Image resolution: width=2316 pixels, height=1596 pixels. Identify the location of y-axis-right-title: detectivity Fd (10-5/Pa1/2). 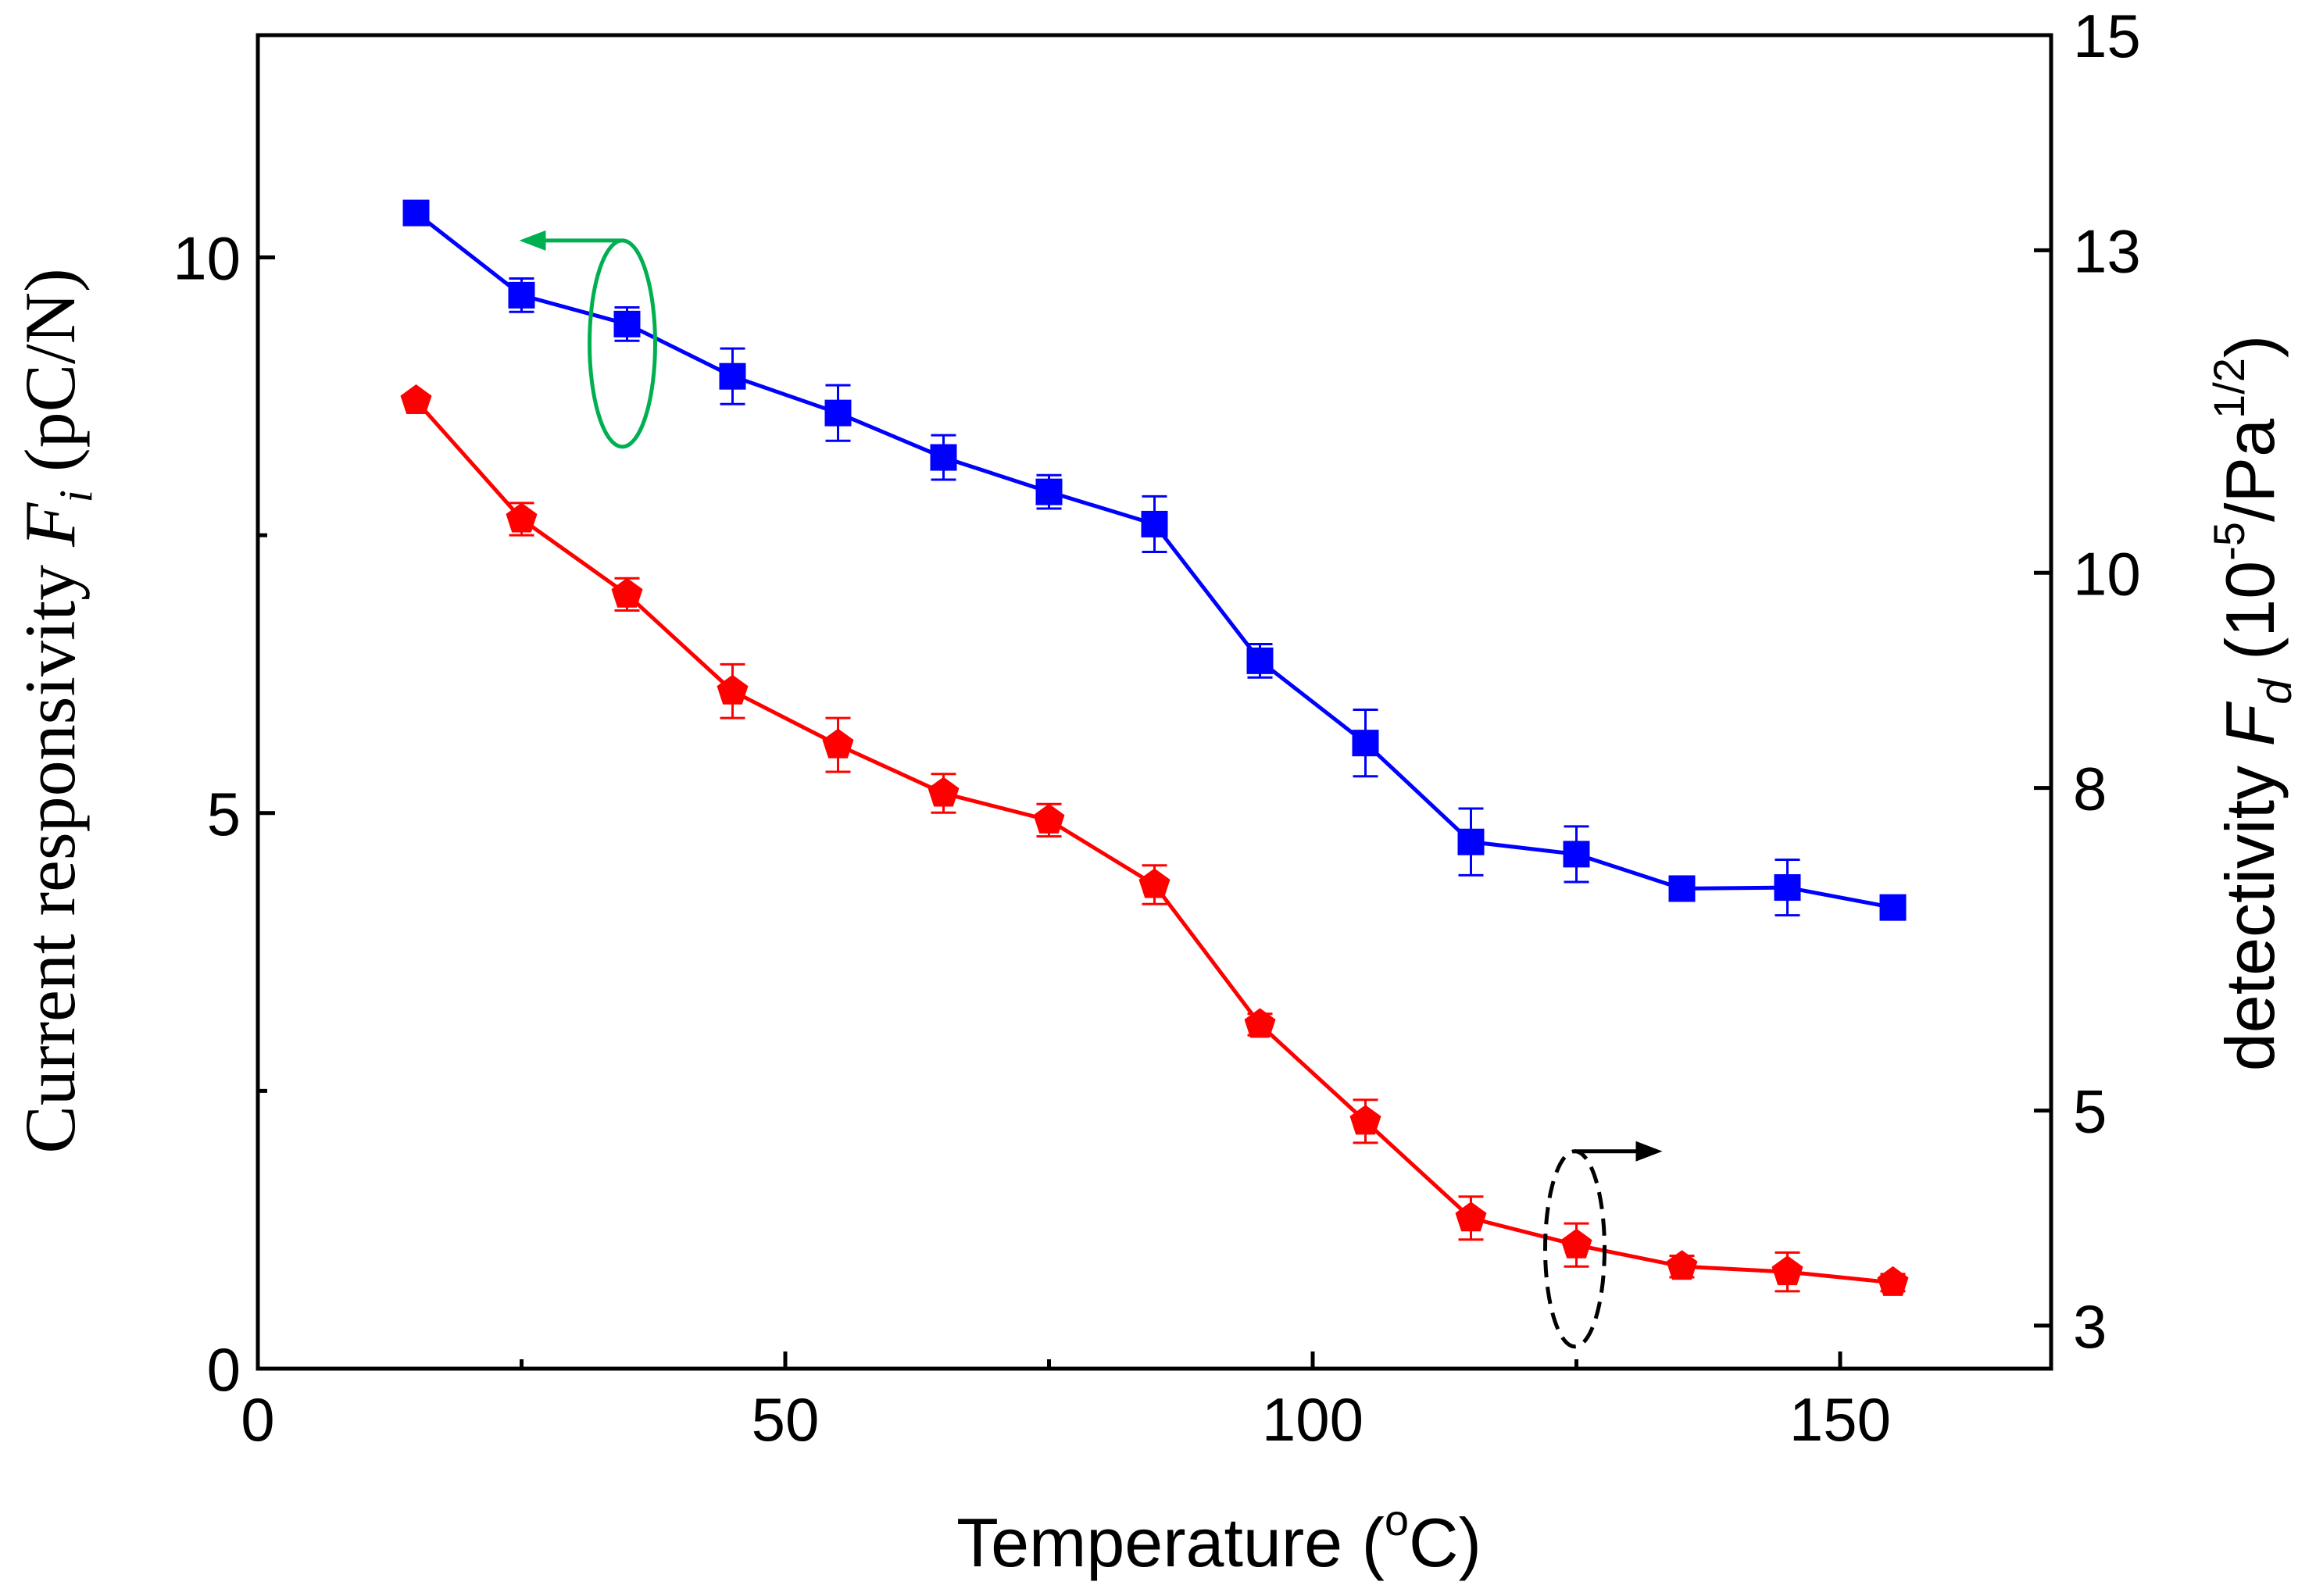
(2252, 703).